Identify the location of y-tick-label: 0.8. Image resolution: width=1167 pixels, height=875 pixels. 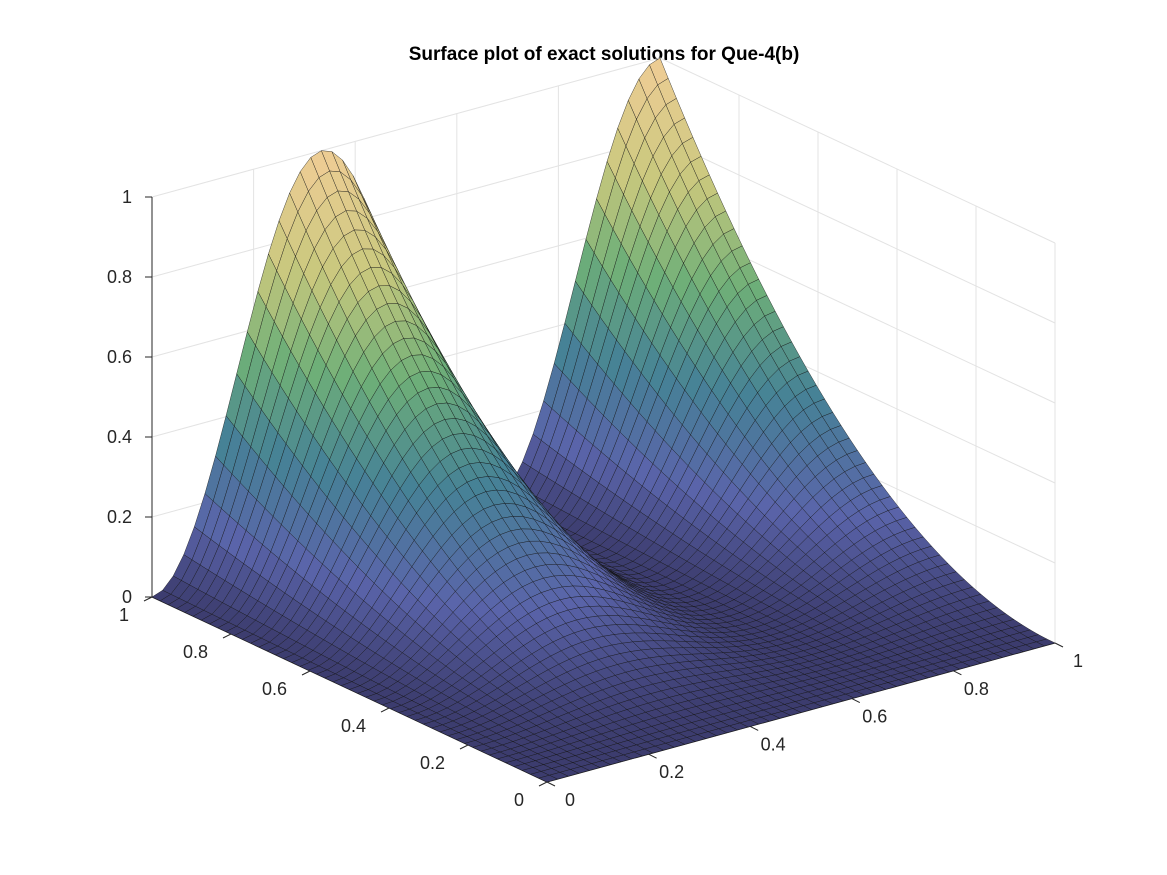
(195, 652).